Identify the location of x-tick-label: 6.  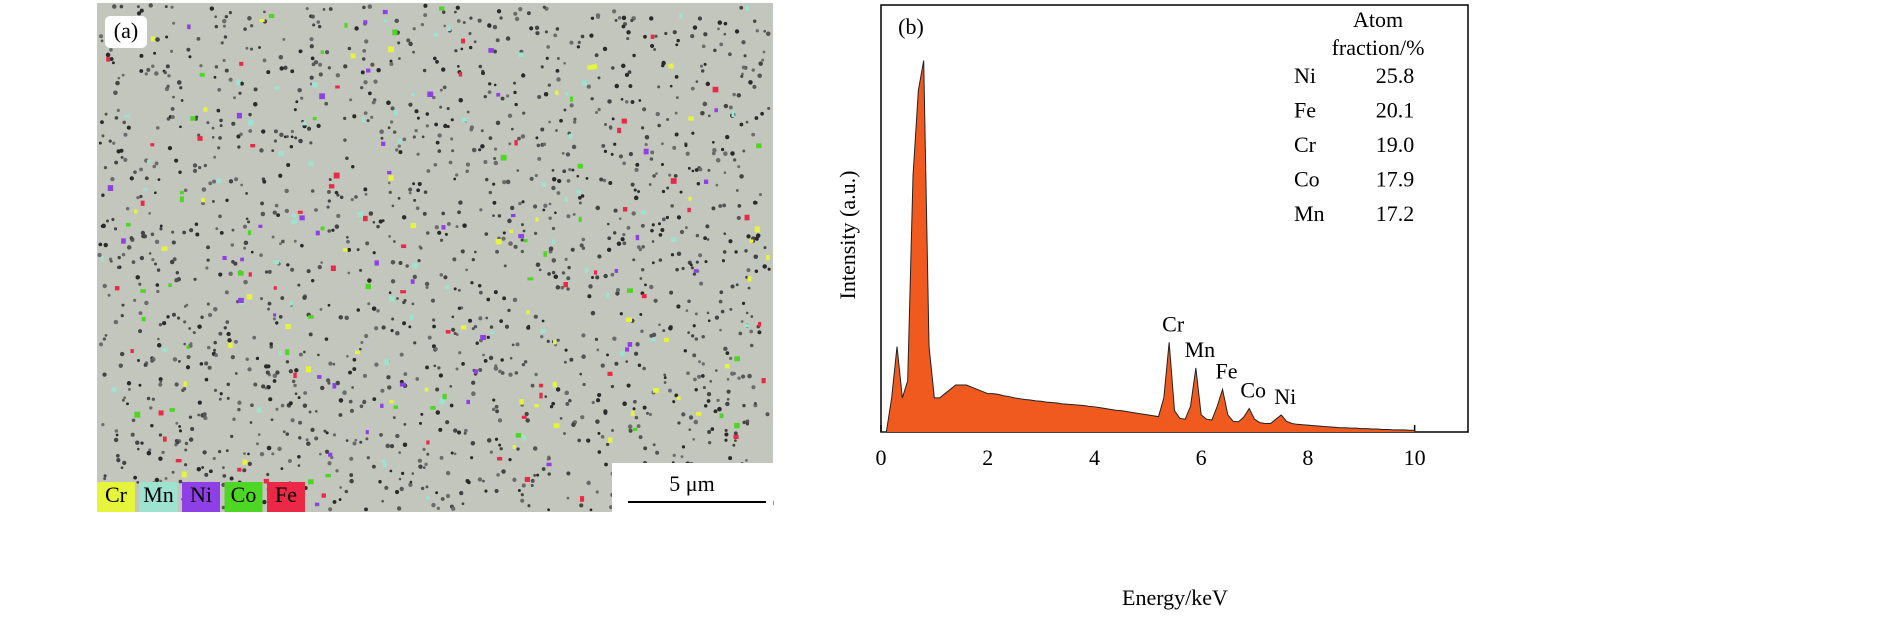
(1201, 457).